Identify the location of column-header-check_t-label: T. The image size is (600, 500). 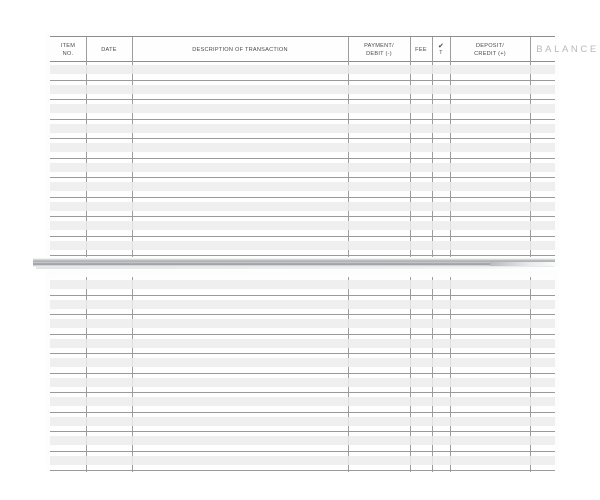
(441, 52).